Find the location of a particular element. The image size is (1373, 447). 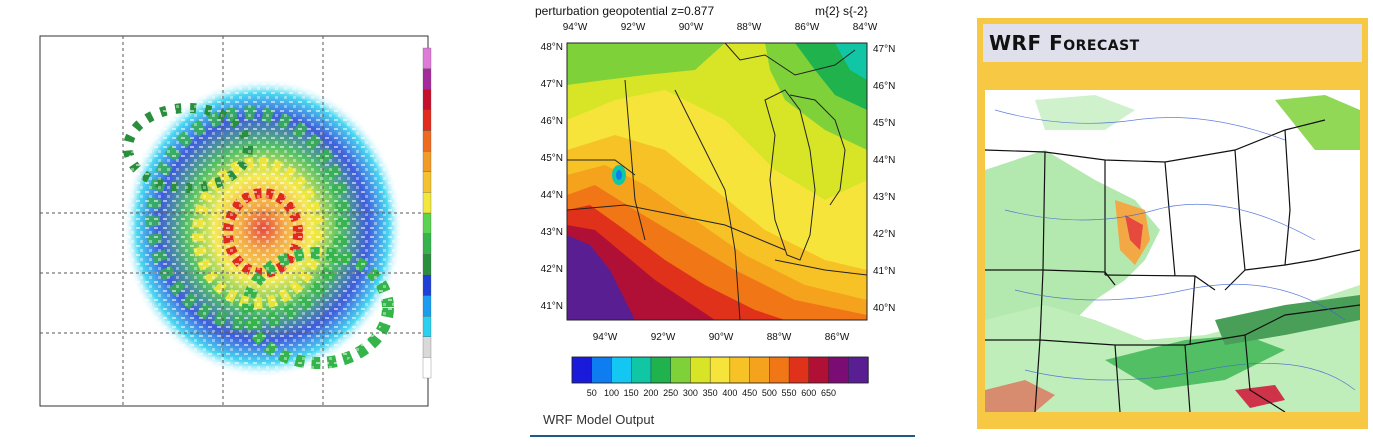

right-lat-tick: 40°N is located at coordinates (884, 308).